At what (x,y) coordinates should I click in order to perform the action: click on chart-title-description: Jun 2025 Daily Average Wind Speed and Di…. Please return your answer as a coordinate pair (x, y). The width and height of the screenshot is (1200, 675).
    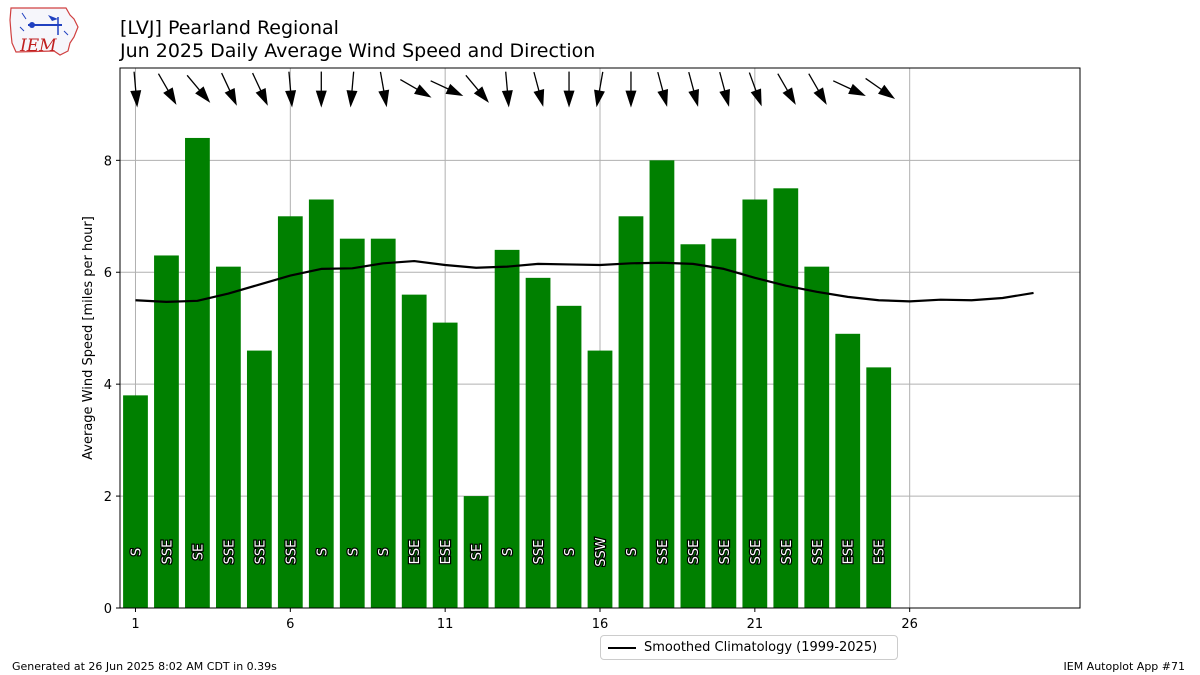
    Looking at the image, I should click on (358, 51).